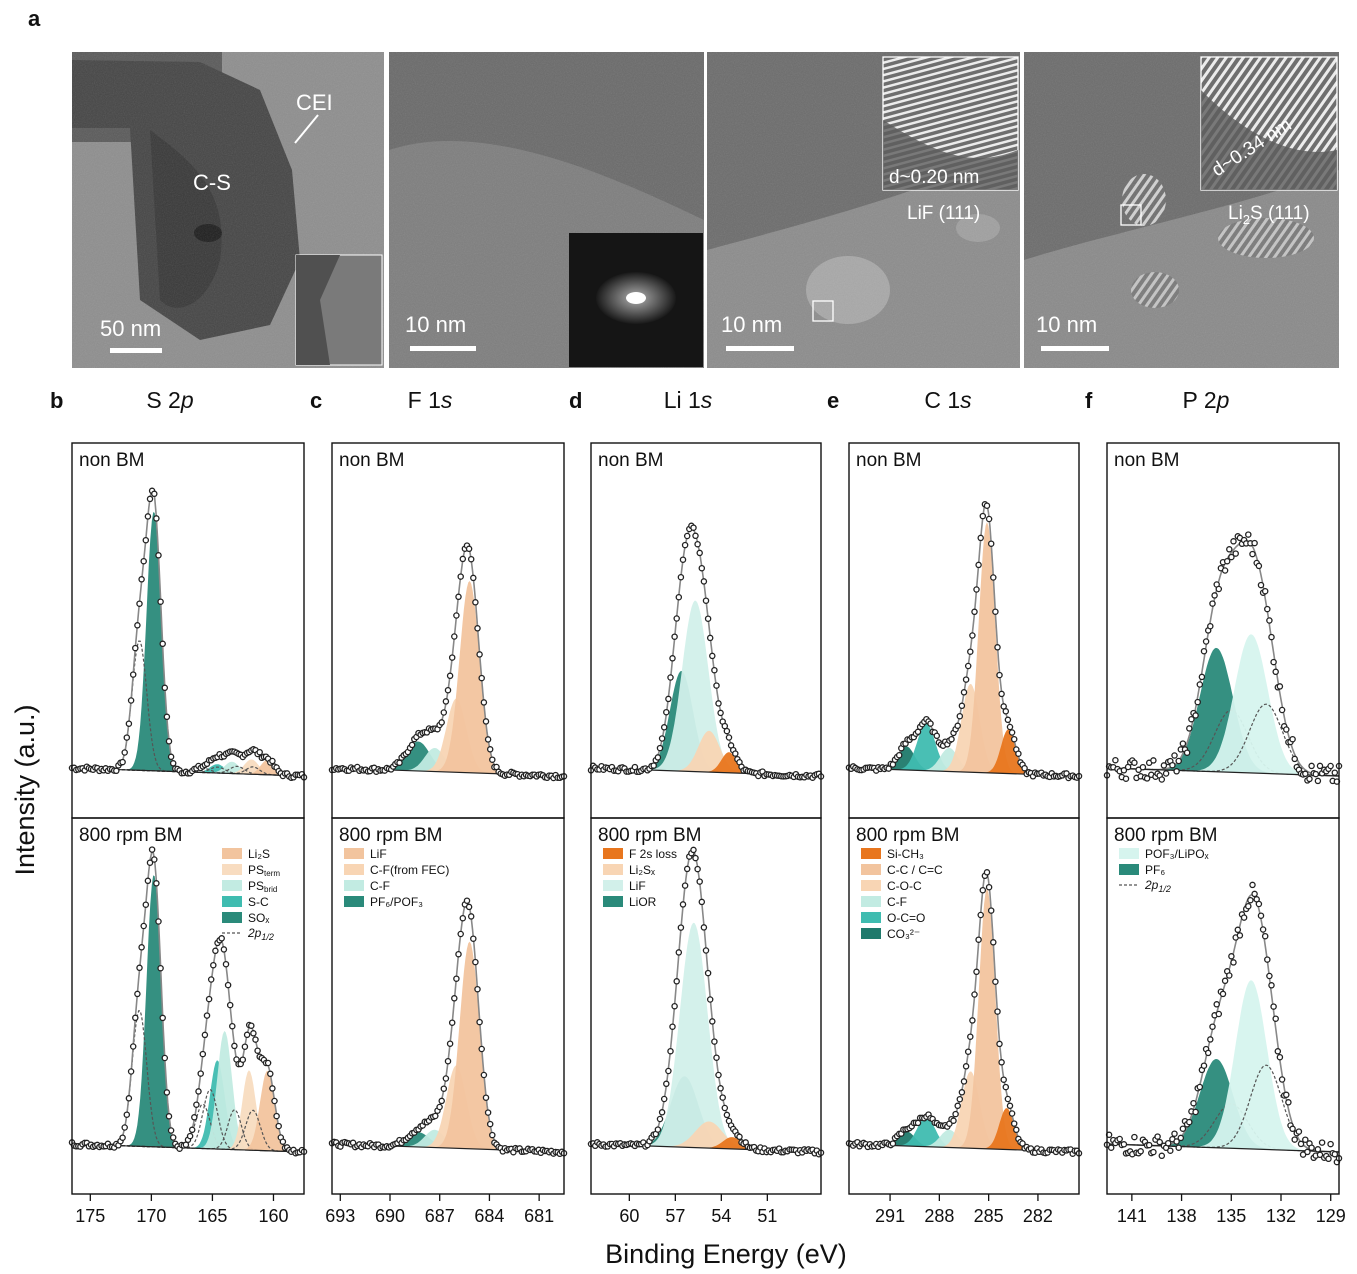 The width and height of the screenshot is (1357, 1274). What do you see at coordinates (760, 348) in the screenshot?
I see `tem3-scale-bar` at bounding box center [760, 348].